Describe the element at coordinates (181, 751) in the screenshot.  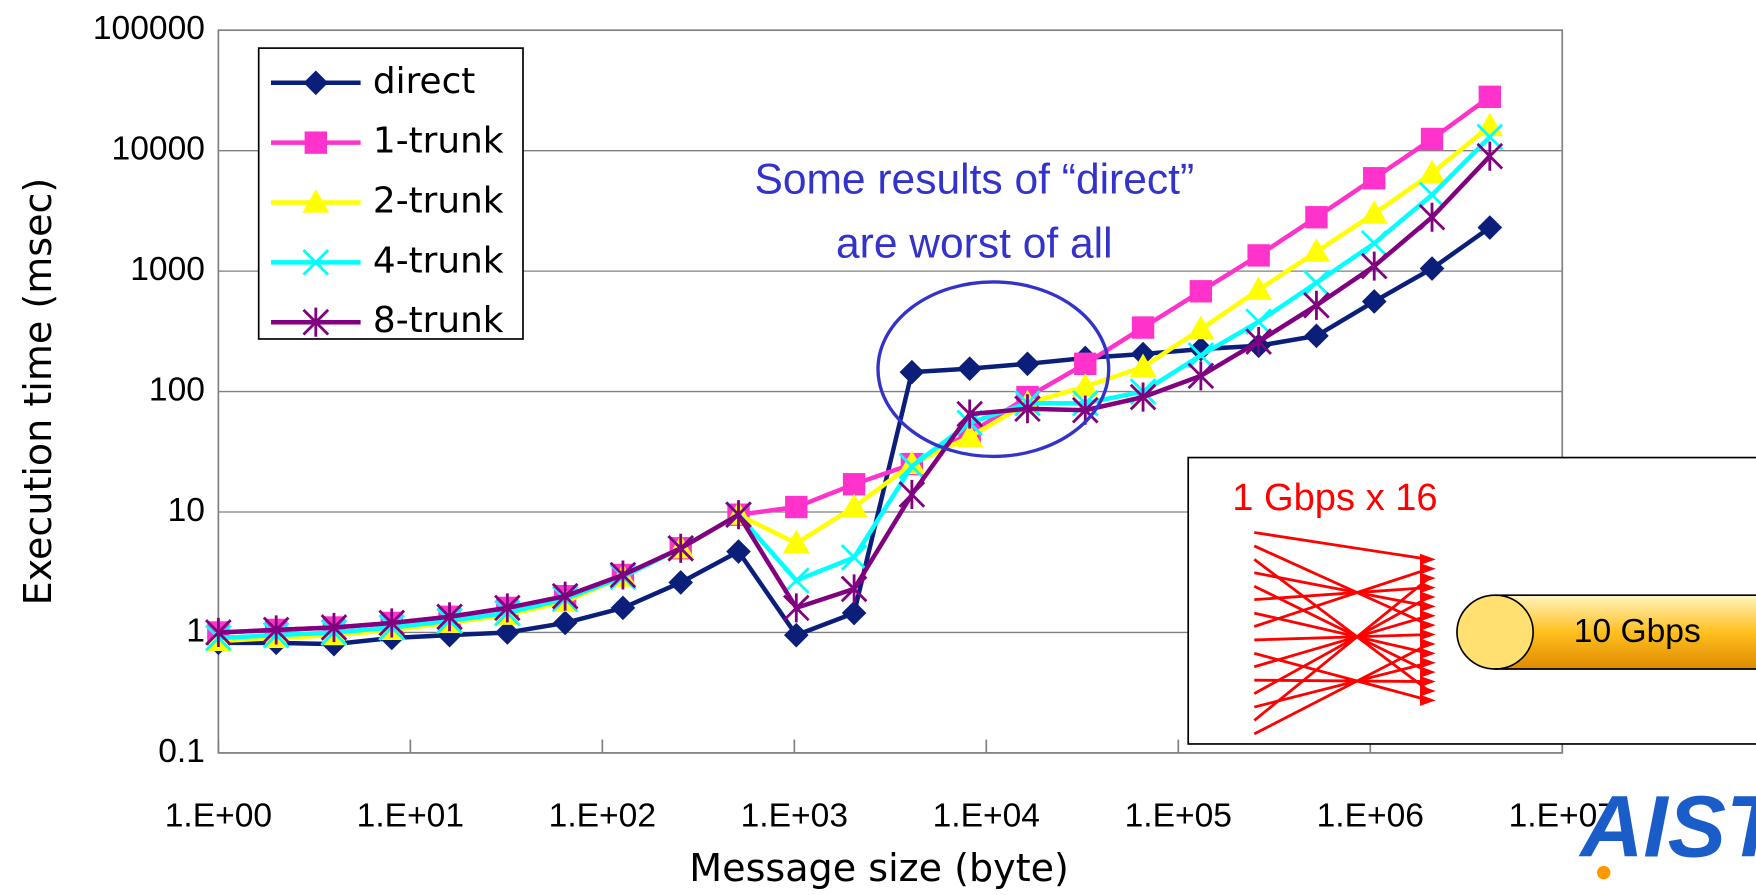
I see `y-tick-label: 0.1` at that location.